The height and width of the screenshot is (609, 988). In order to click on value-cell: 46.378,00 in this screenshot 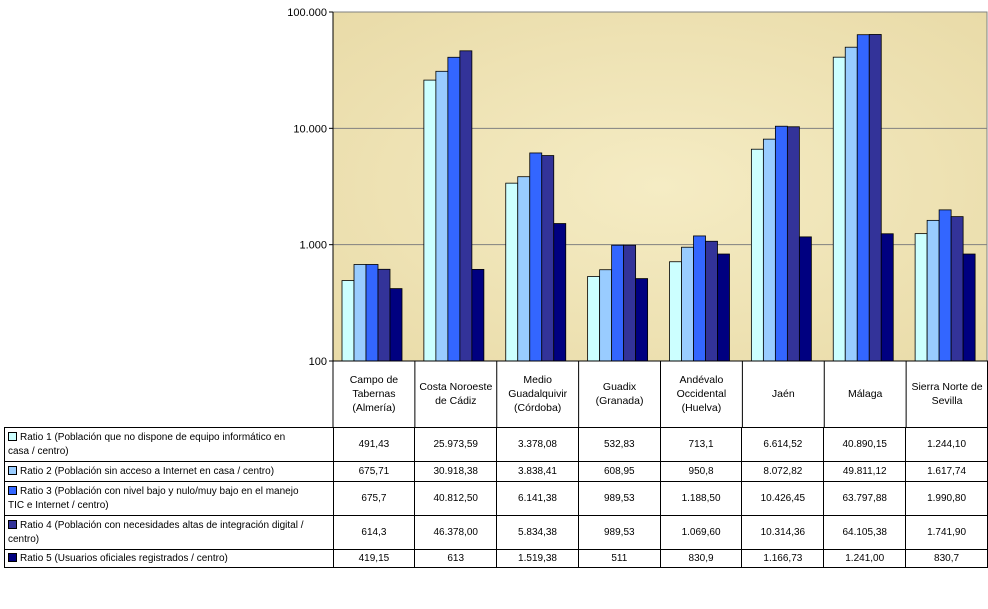, I will do `click(456, 532)`.